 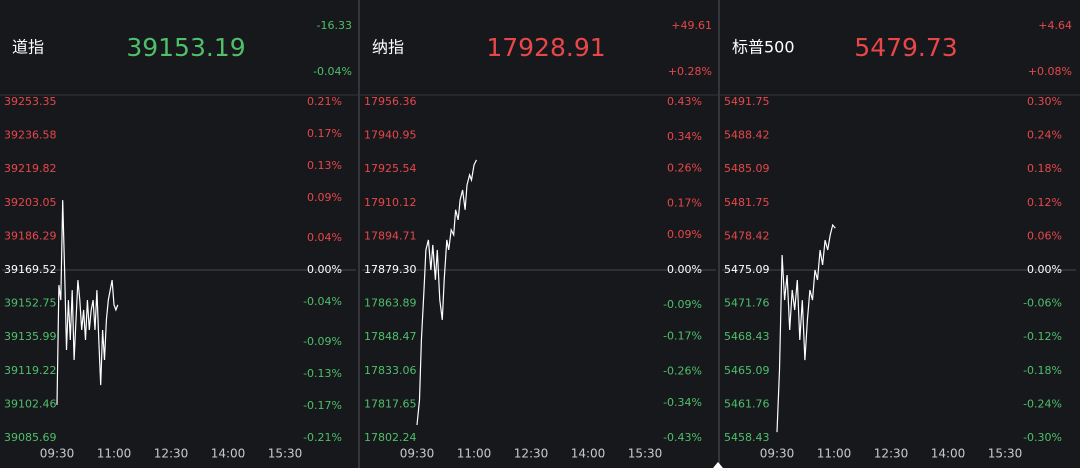 I want to click on y2-tick-label: 0.21%, so click(x=324, y=101).